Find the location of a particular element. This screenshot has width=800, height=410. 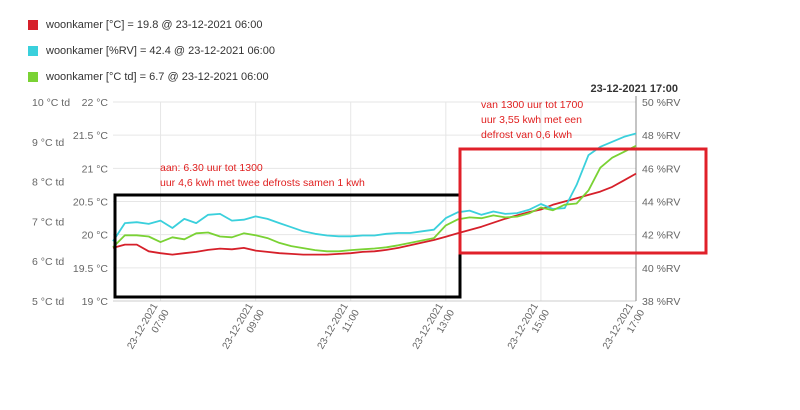

y-tick-label-temp: 22 °C is located at coordinates (95, 103).